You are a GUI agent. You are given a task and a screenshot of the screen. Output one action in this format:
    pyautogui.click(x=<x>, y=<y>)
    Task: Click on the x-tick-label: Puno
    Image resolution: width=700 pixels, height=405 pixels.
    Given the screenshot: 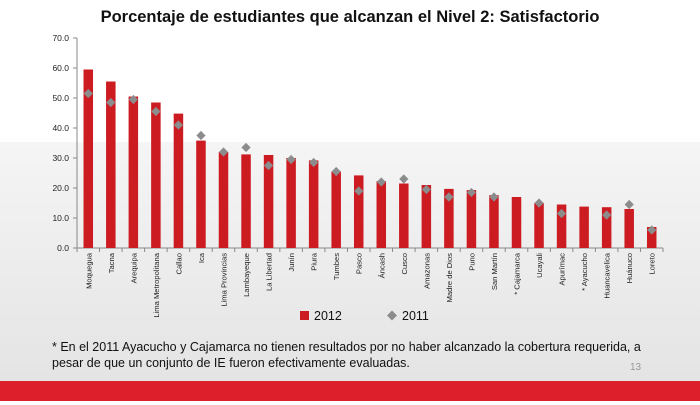 What is the action you would take?
    pyautogui.click(x=471, y=262)
    